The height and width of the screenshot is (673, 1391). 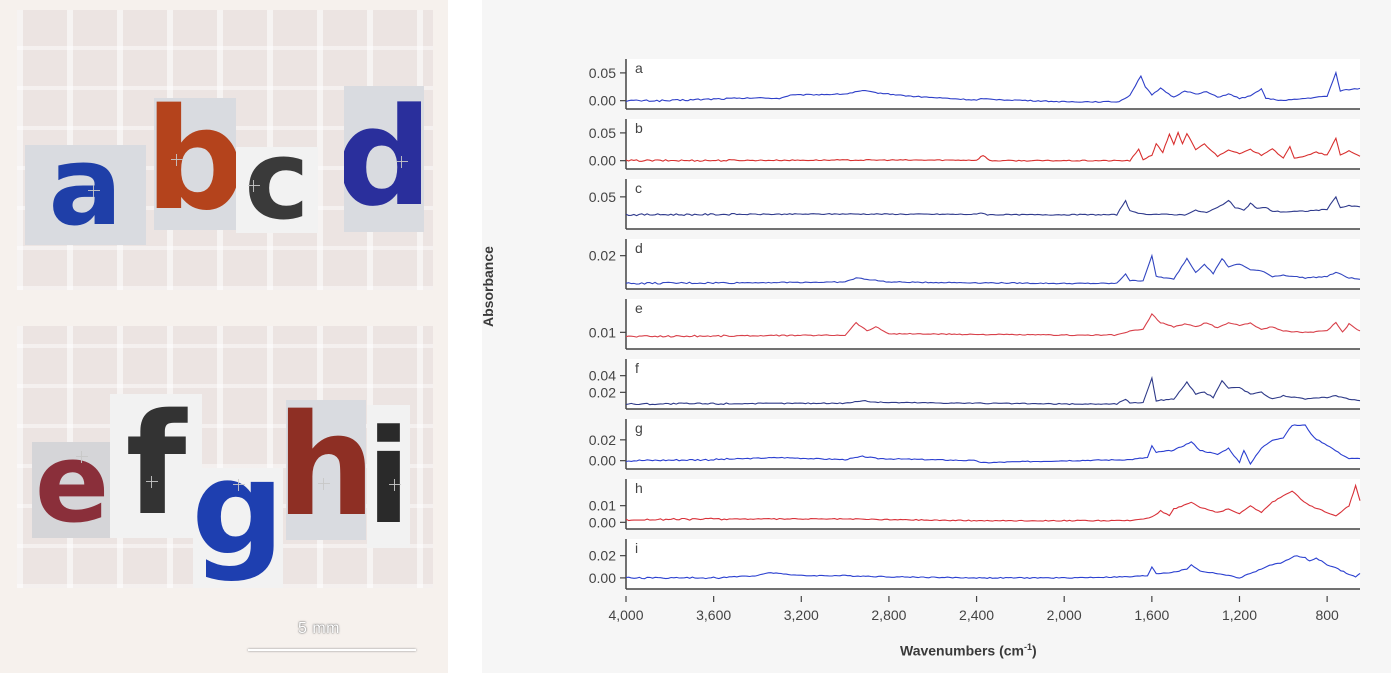 What do you see at coordinates (801, 615) in the screenshot?
I see `x-tick-label: 3,200` at bounding box center [801, 615].